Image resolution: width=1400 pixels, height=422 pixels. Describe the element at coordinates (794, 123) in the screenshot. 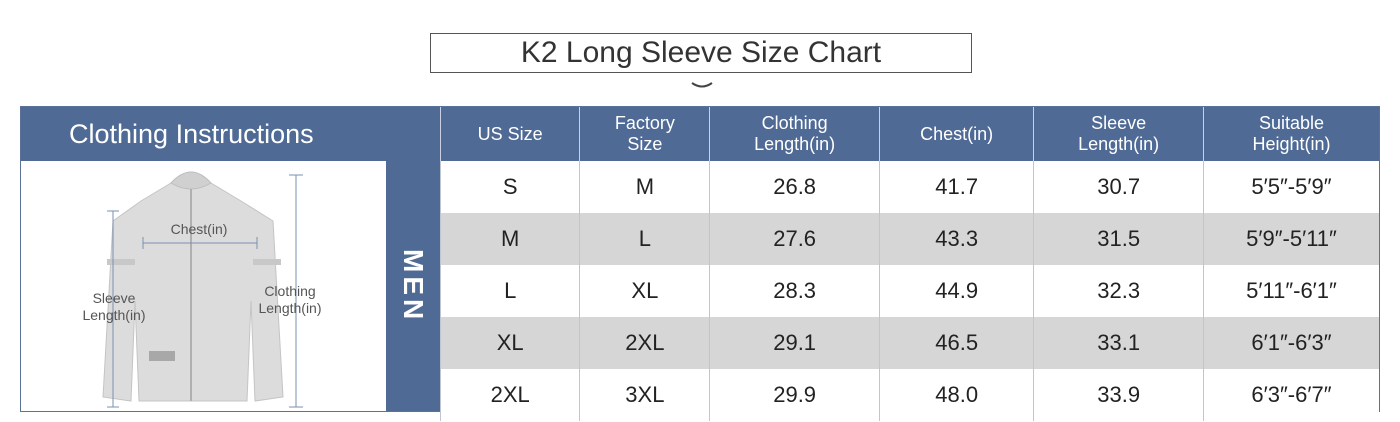

I see `column-header-text: Clothing` at that location.